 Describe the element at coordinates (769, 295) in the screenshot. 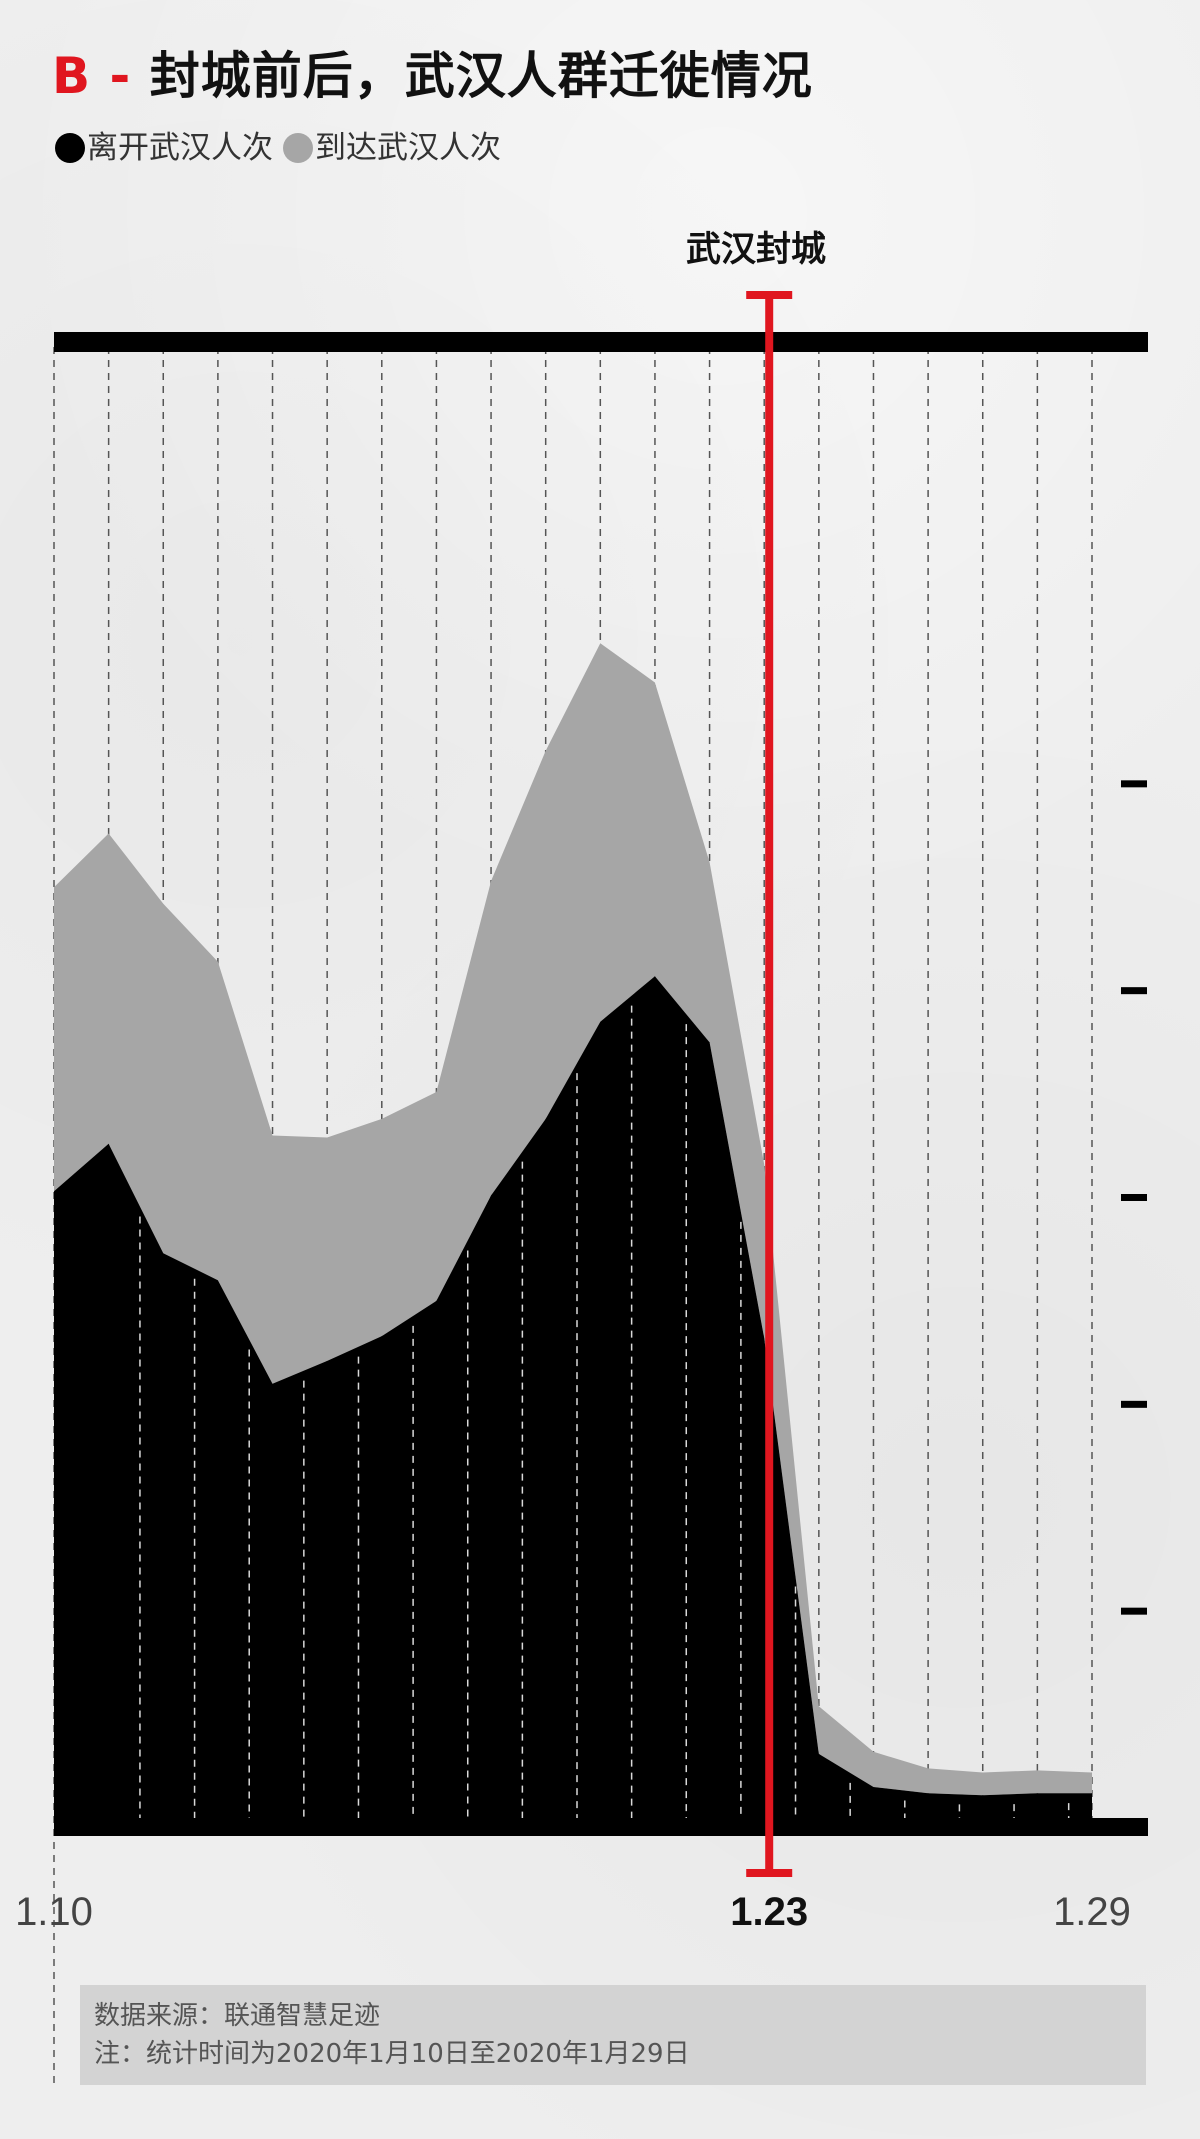

I see `lockdown-cap-top` at that location.